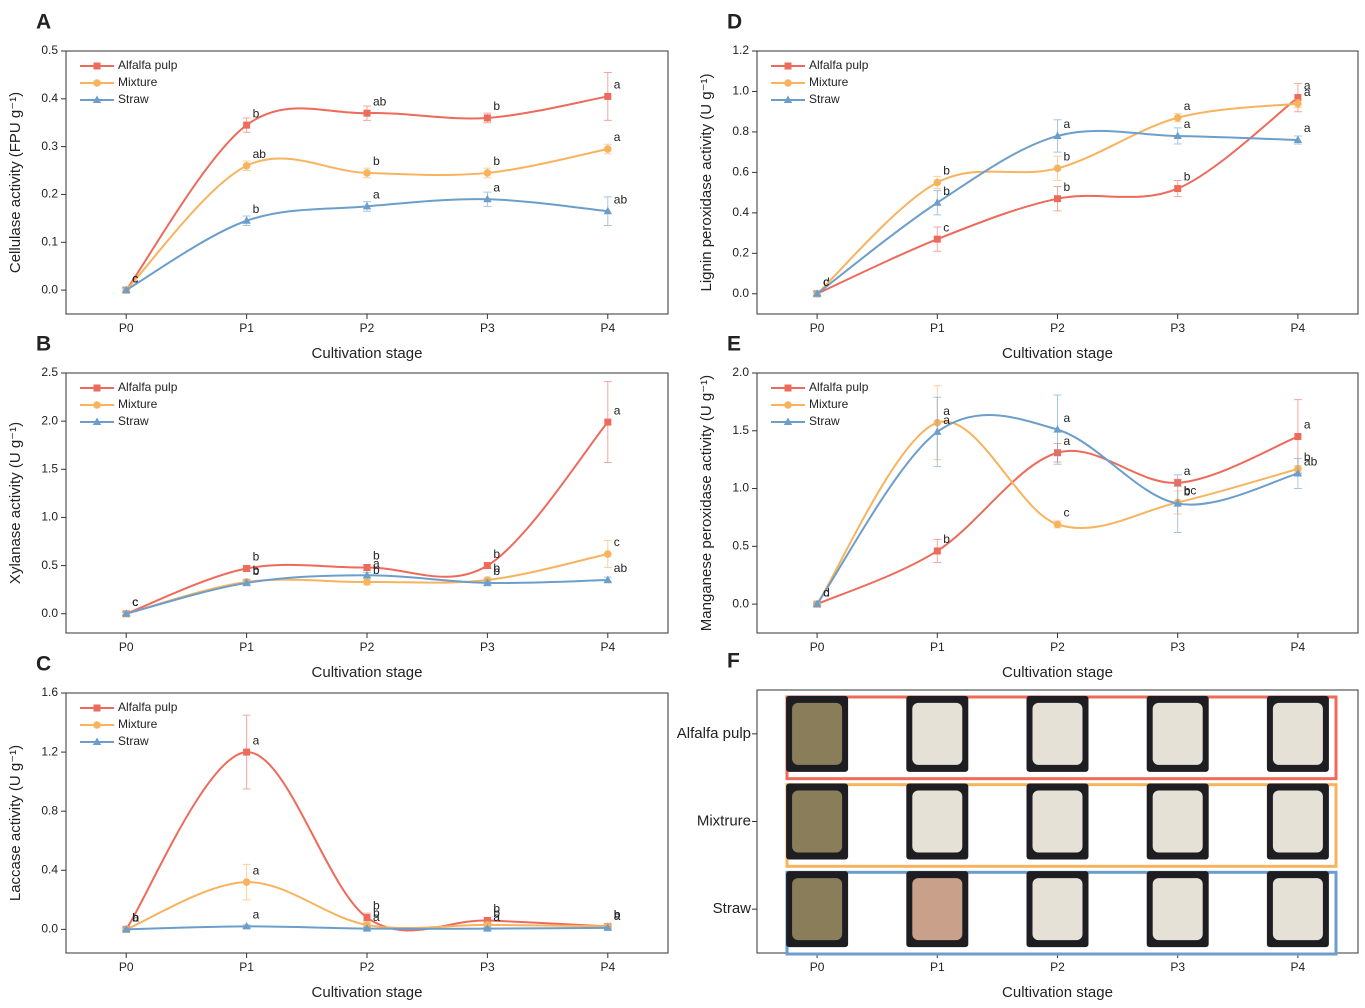 The height and width of the screenshot is (1008, 1365). What do you see at coordinates (15, 503) in the screenshot?
I see `y-axis-label: Xylanase activity (U g⁻¹)` at bounding box center [15, 503].